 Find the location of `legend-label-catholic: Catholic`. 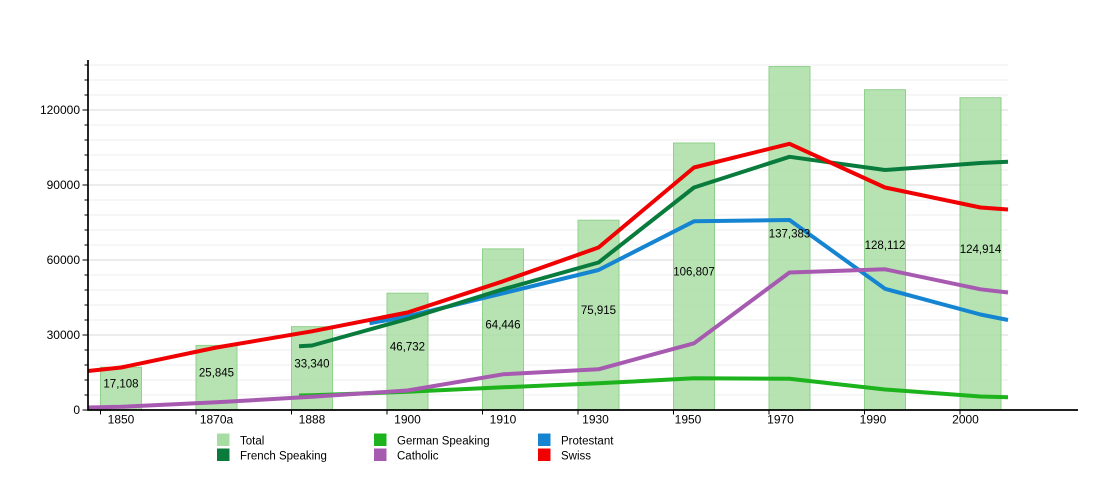

legend-label-catholic: Catholic is located at coordinates (418, 456).